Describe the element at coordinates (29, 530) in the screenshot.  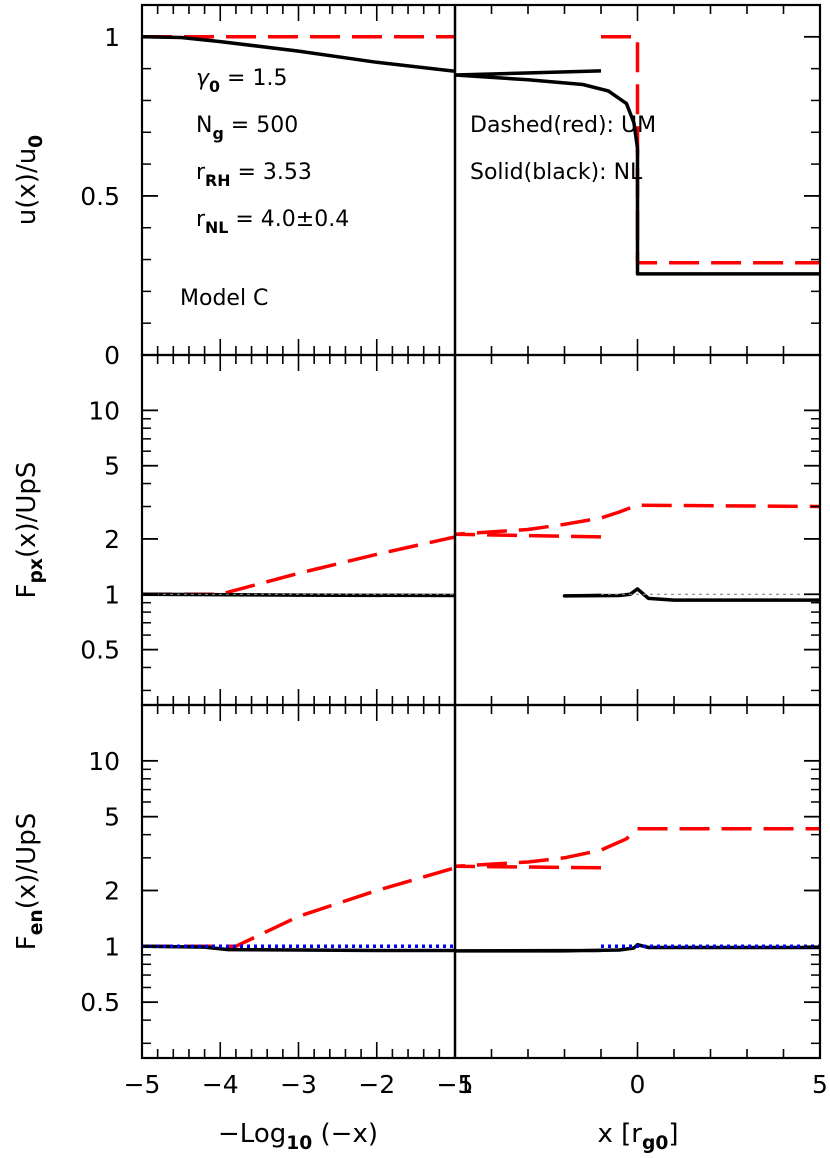
I see `y-axis-title: Fpx(x)/UpS` at that location.